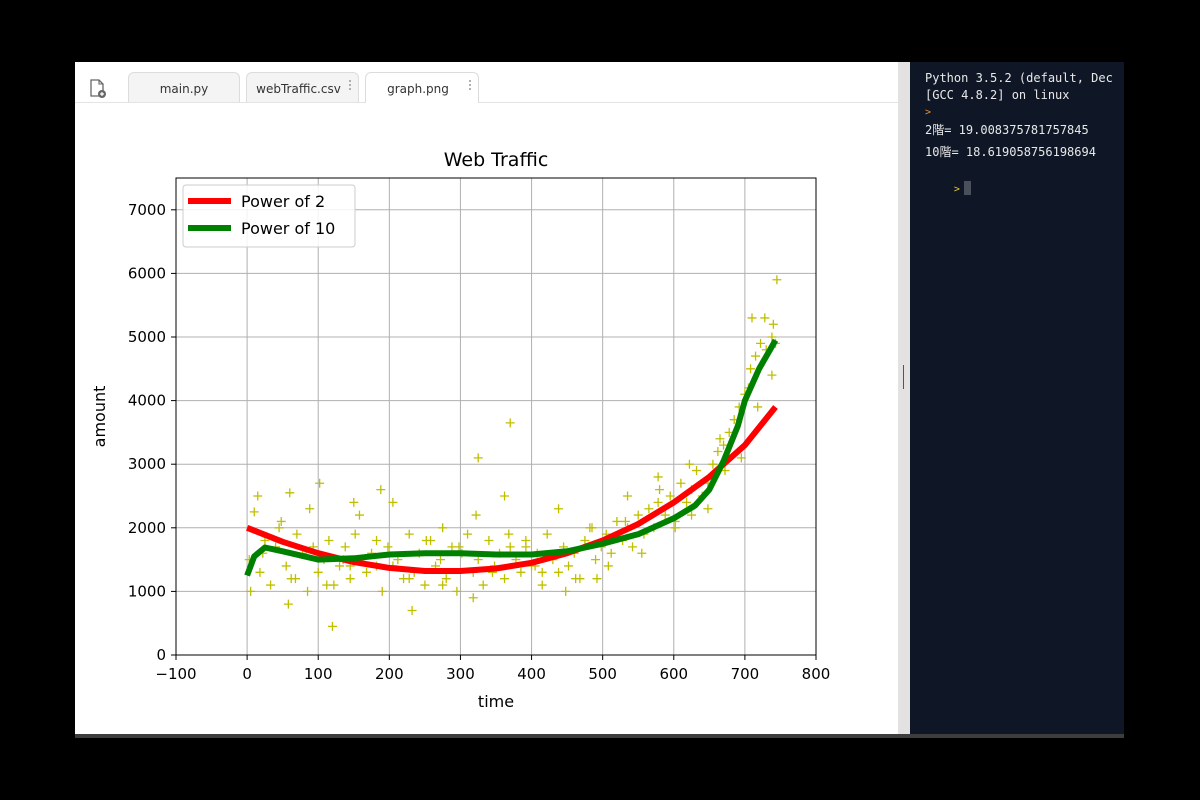  I want to click on tab-label: main.py, so click(184, 89).